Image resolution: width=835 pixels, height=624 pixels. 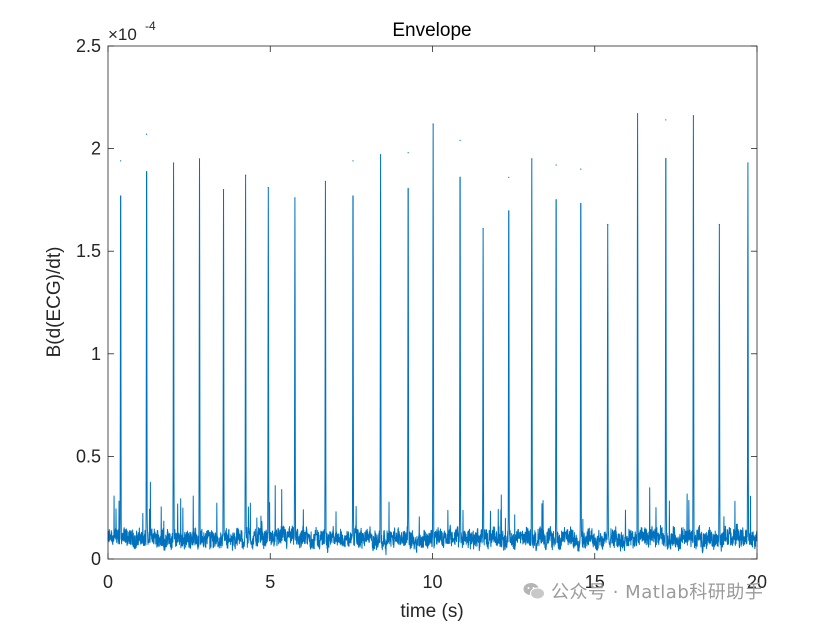 I want to click on y-tick-label: 0.5, so click(x=88, y=456).